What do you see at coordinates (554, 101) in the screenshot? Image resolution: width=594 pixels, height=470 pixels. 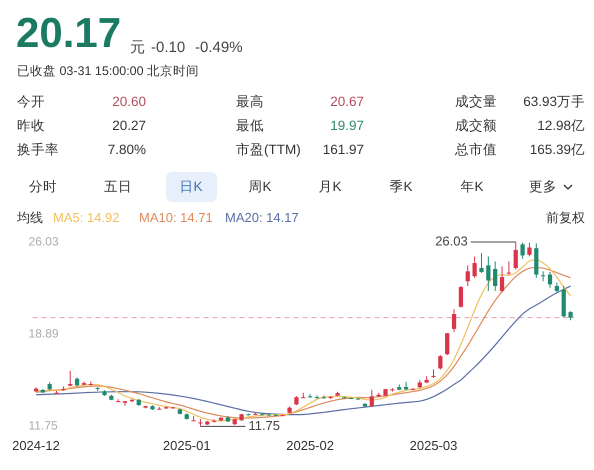 I see `text: 63.93万手` at bounding box center [554, 101].